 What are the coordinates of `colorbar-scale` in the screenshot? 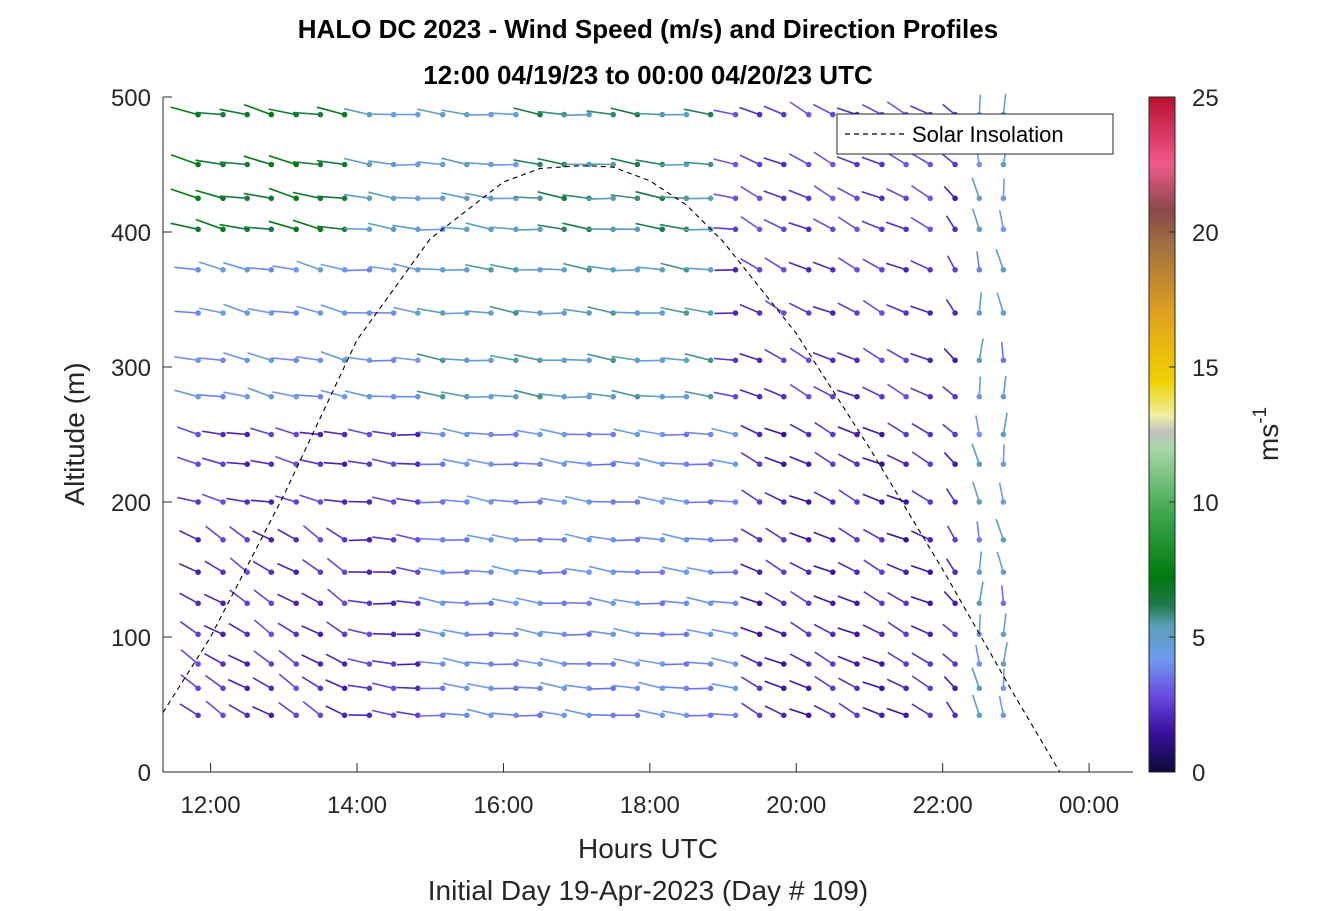 It's located at (1162, 434).